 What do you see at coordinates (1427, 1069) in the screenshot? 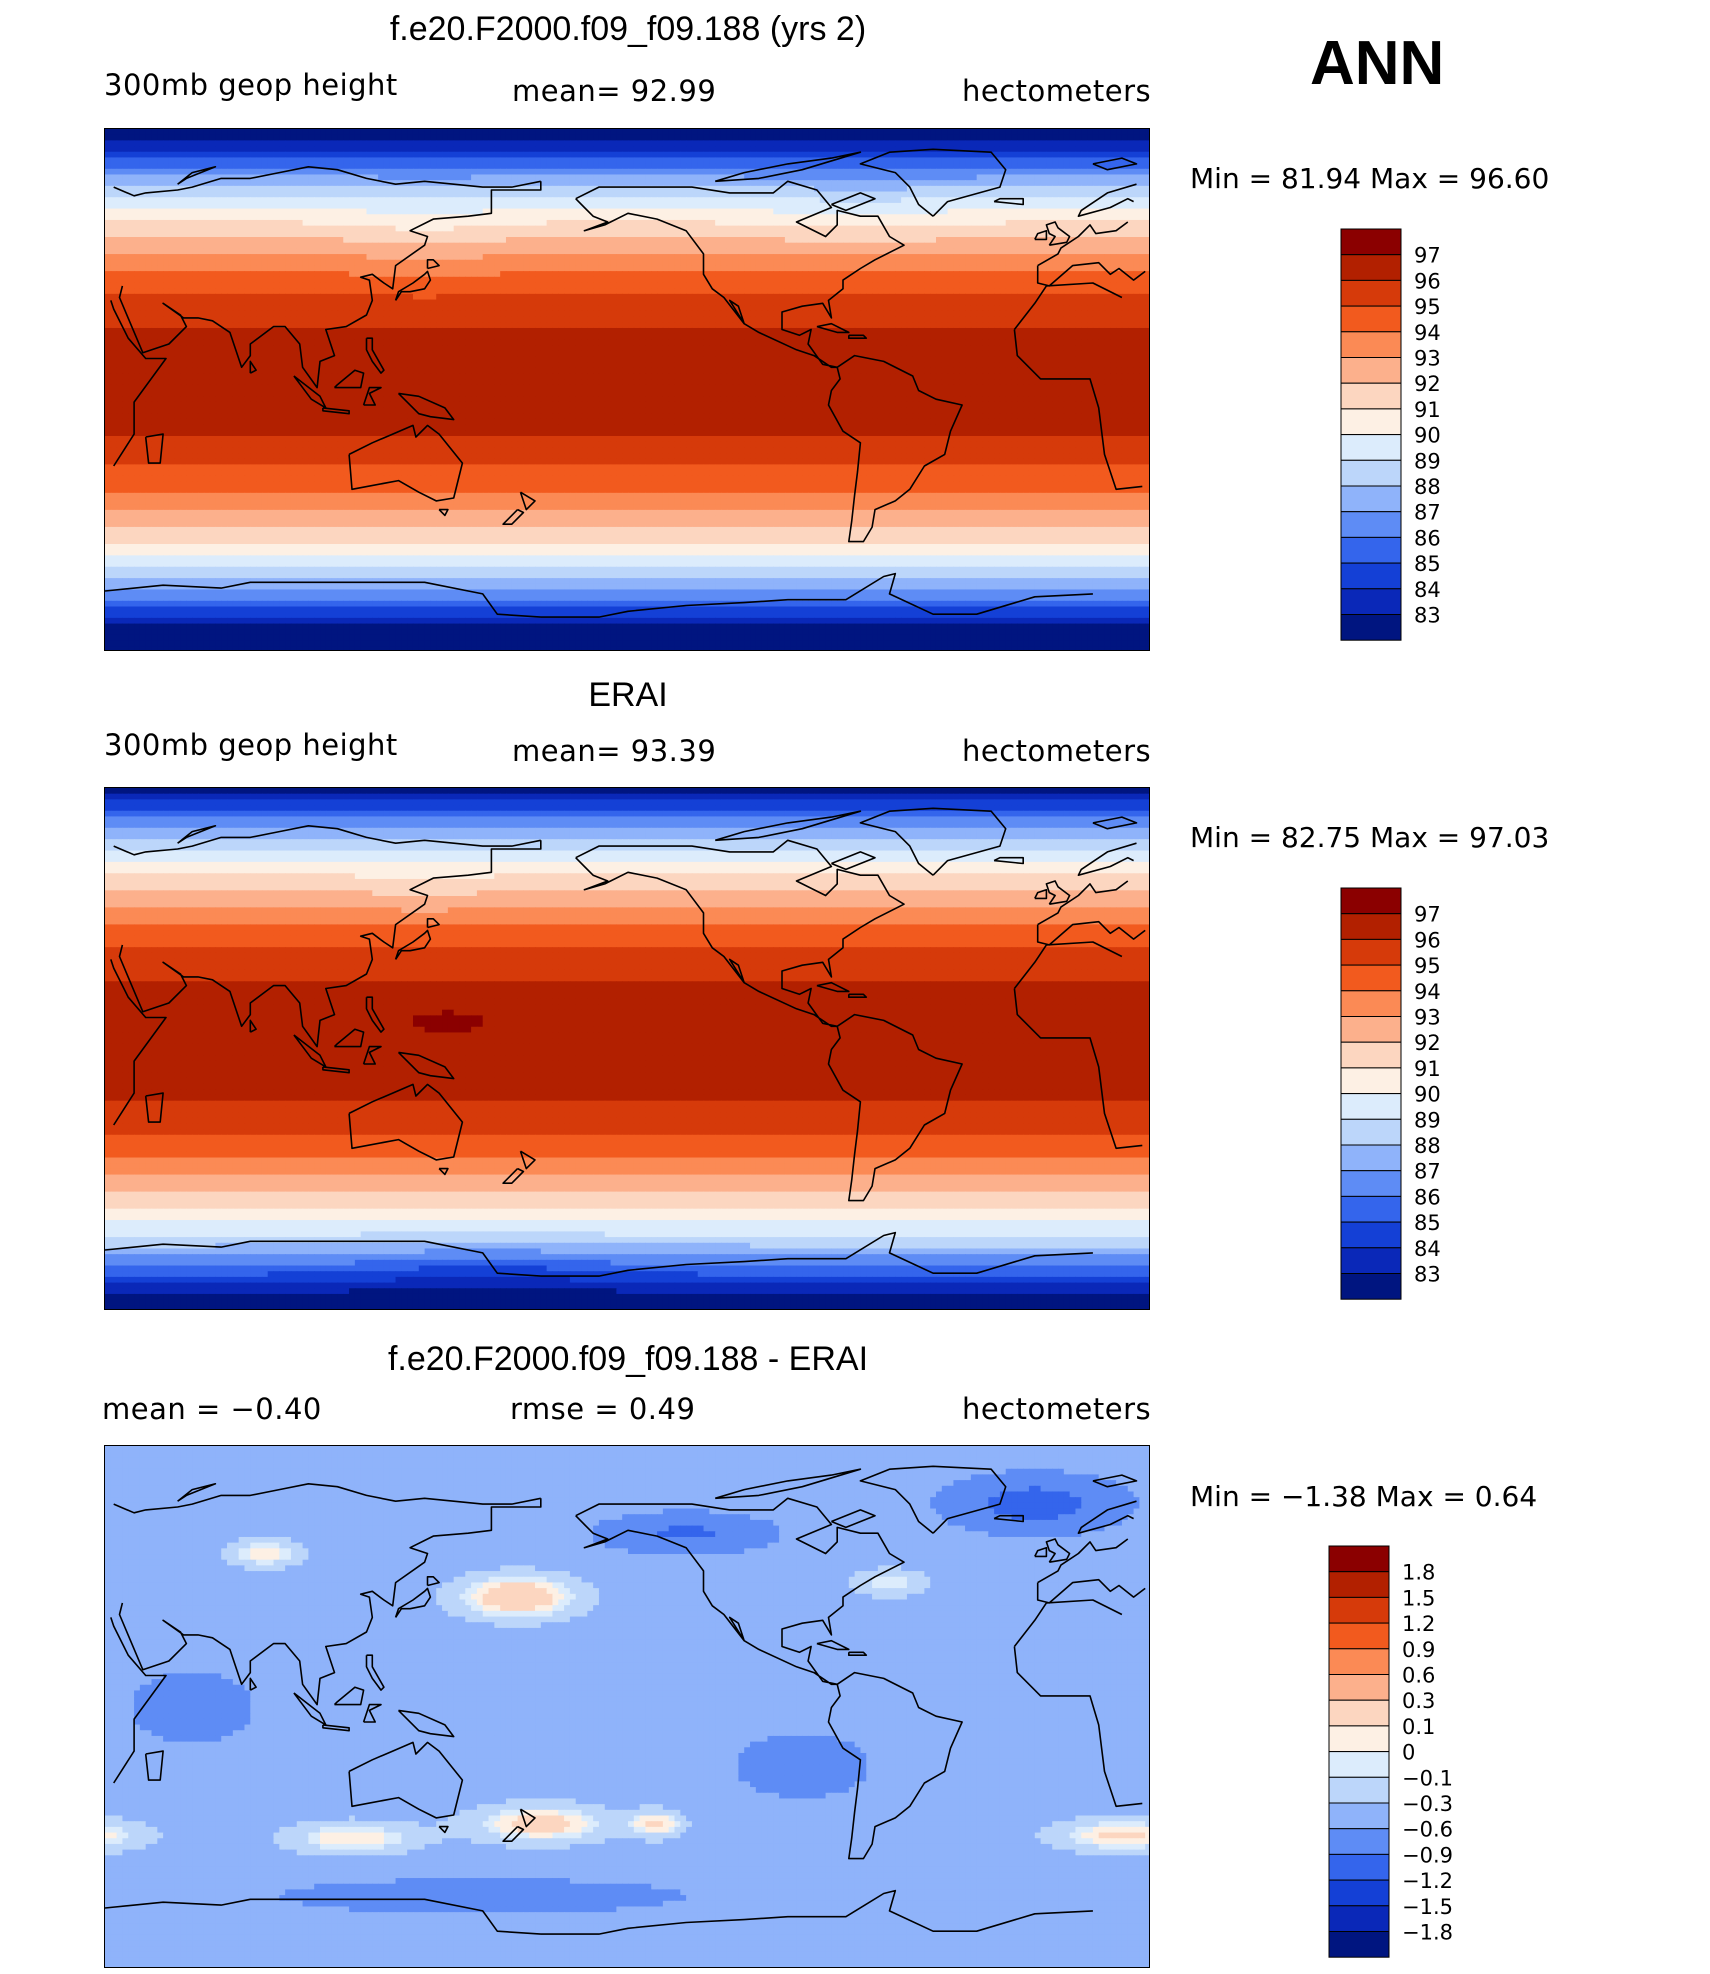
I see `colorbar-tick-label: 91` at bounding box center [1427, 1069].